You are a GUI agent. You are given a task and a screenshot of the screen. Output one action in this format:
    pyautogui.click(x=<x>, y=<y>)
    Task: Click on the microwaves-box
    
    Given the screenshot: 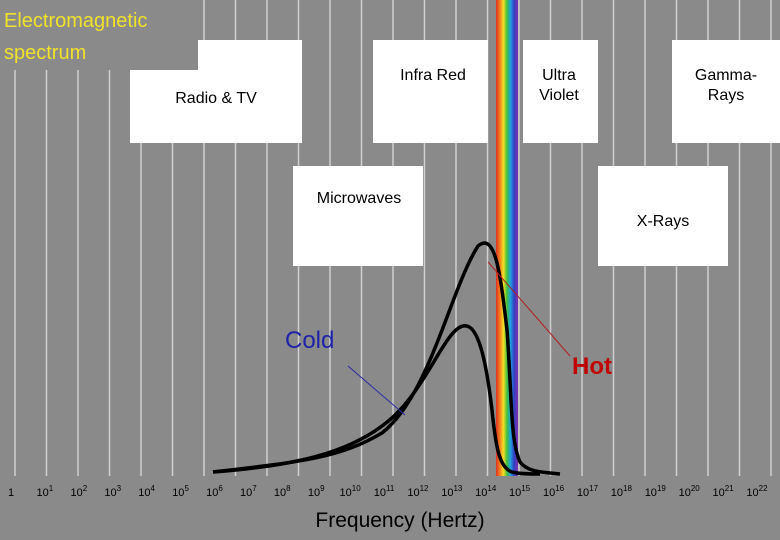 What is the action you would take?
    pyautogui.click(x=358, y=216)
    